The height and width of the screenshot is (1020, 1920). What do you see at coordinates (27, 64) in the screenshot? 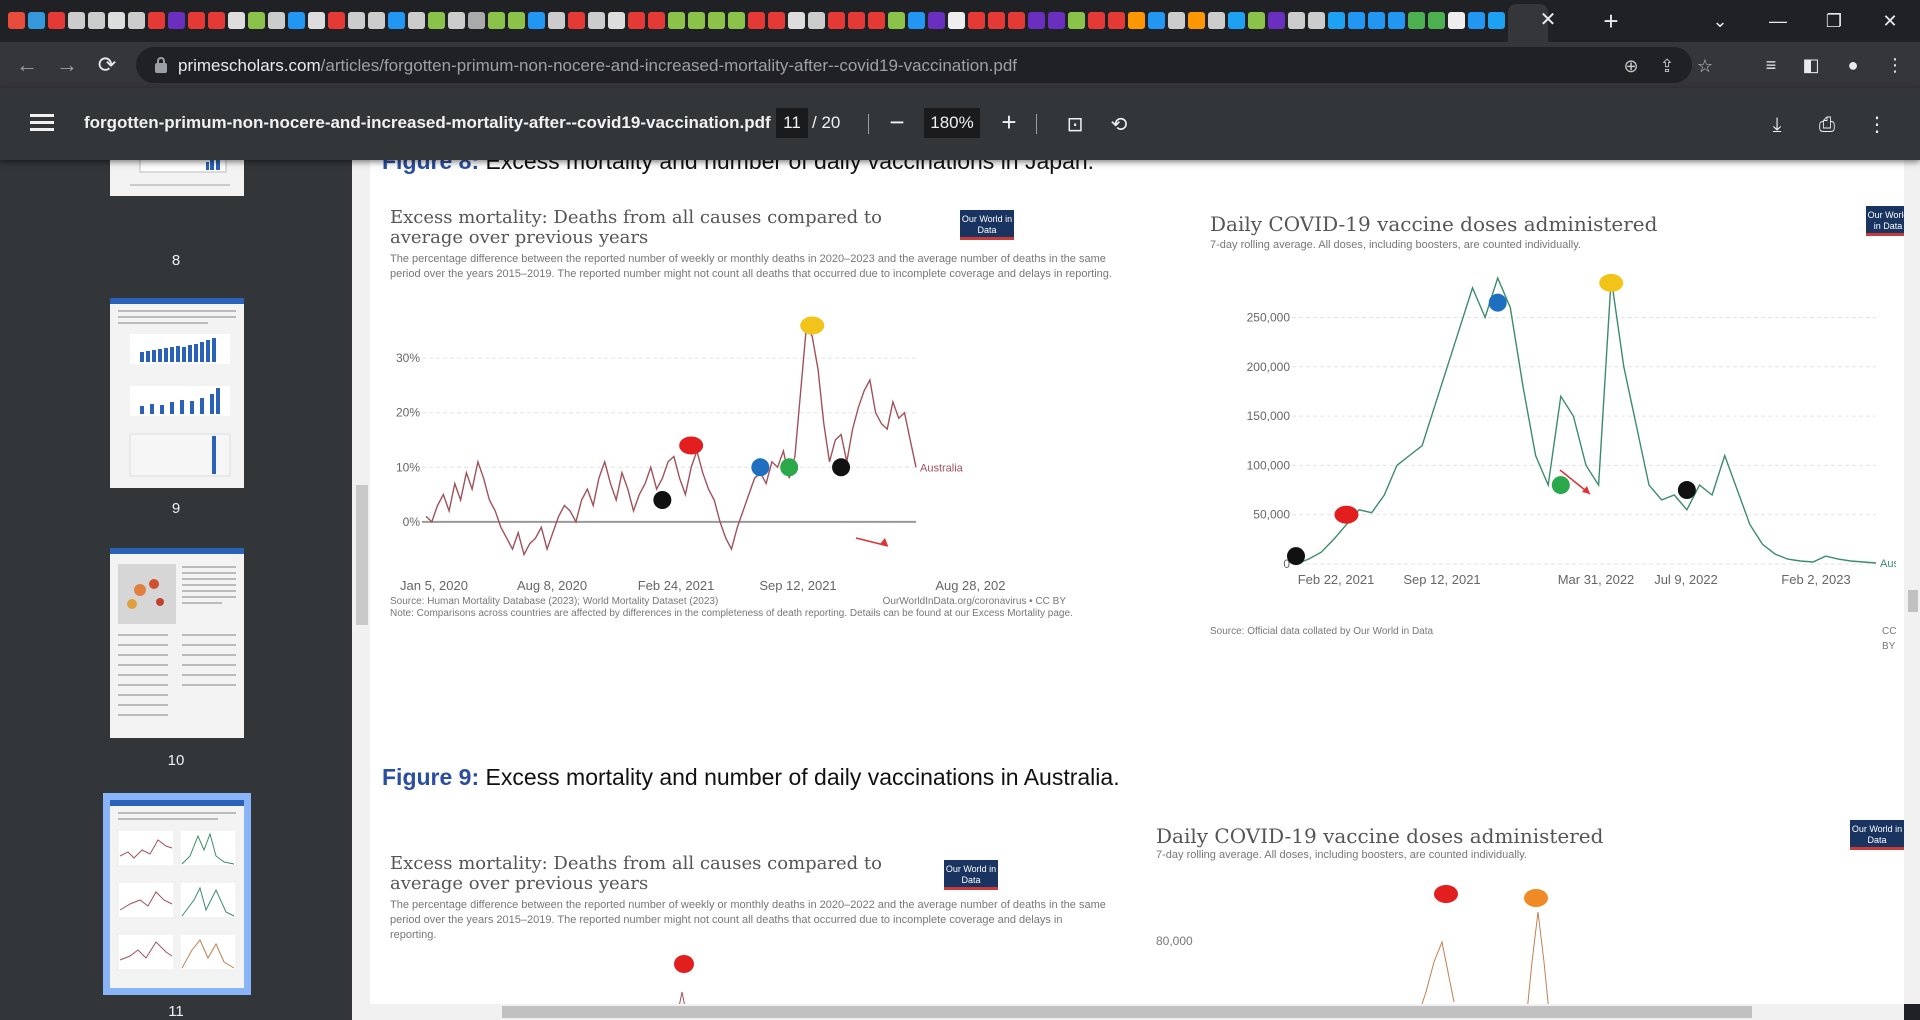
I see `back-icon: ←` at bounding box center [27, 64].